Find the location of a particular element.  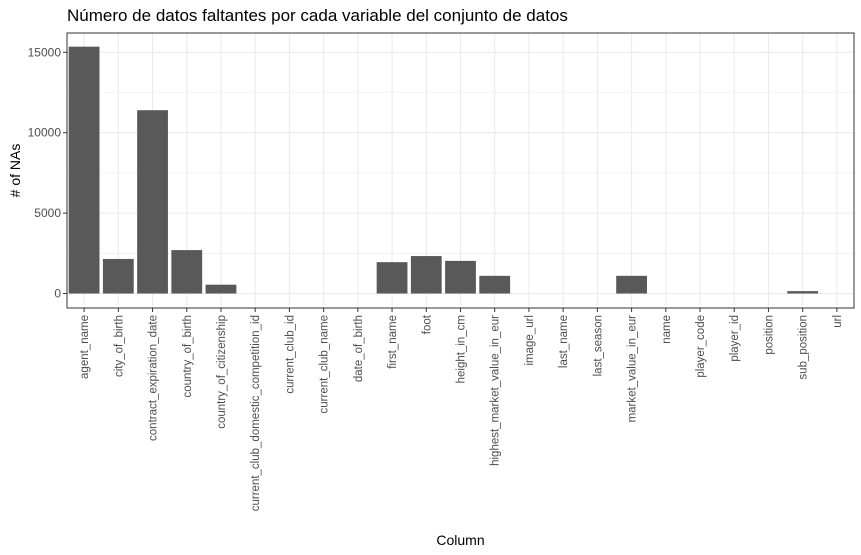

y-tick-label: 5000 is located at coordinates (47, 213).